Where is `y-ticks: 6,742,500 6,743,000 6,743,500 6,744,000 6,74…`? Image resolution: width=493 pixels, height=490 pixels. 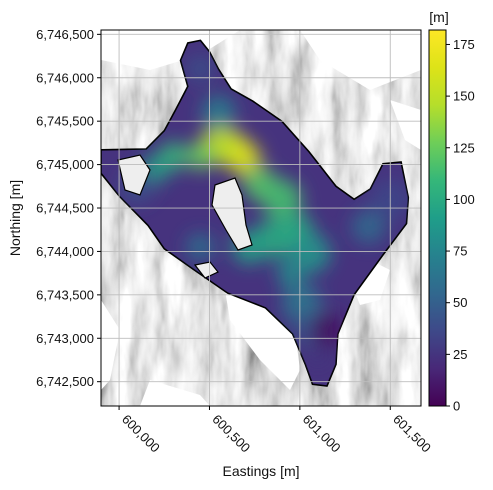 y-ticks: 6,742,500 6,743,000 6,743,500 6,744,000 6,74… is located at coordinates (68, 208).